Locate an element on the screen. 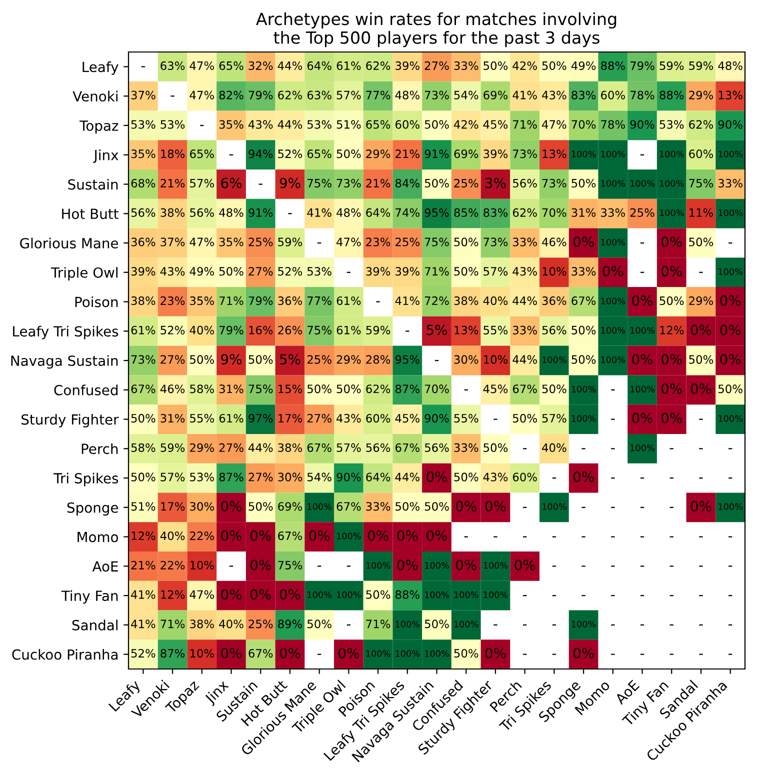 The width and height of the screenshot is (759, 775). data-label: 12% is located at coordinates (173, 594).